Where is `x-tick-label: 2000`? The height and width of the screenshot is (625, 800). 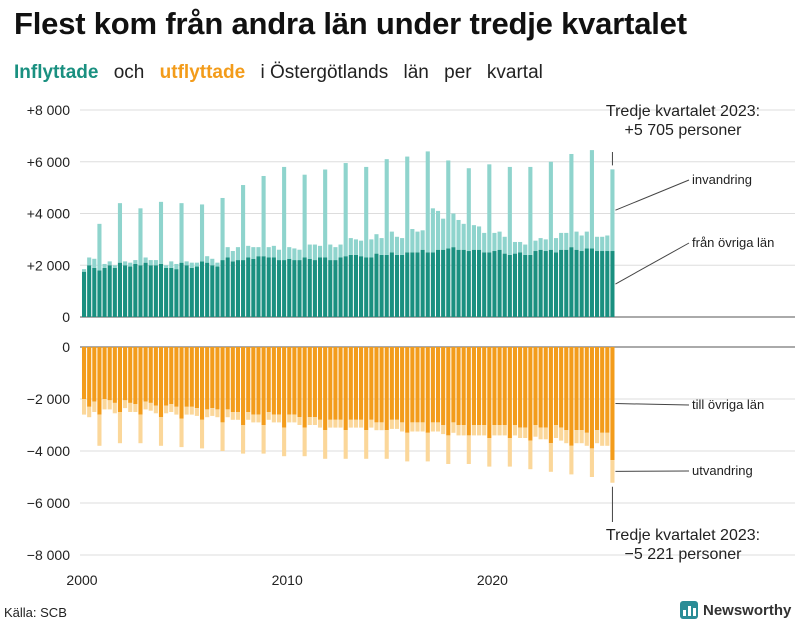 x-tick-label: 2000 is located at coordinates (81, 580).